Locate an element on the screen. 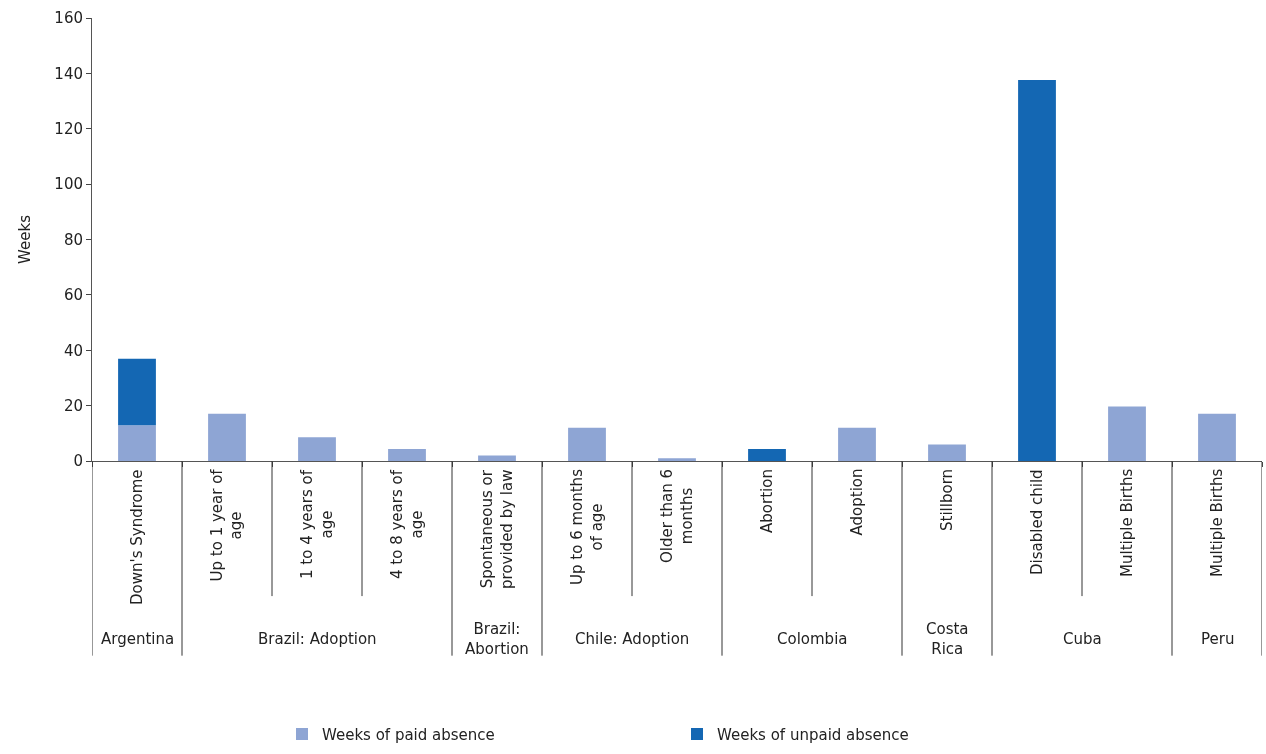 This screenshot has height=754, width=1266. x-axis-title: Chile: Adoption is located at coordinates (632, 639).